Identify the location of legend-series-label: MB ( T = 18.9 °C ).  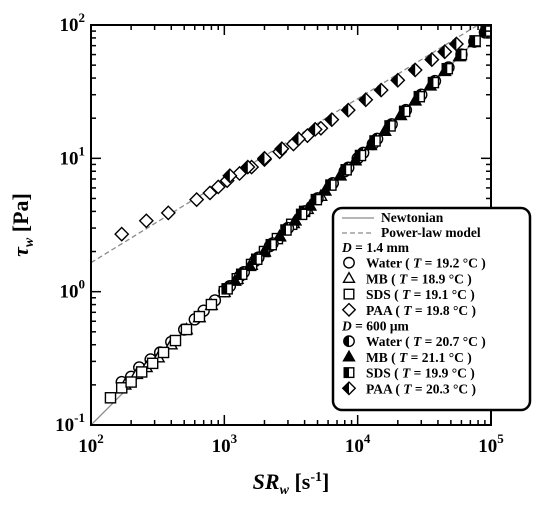
(419, 278).